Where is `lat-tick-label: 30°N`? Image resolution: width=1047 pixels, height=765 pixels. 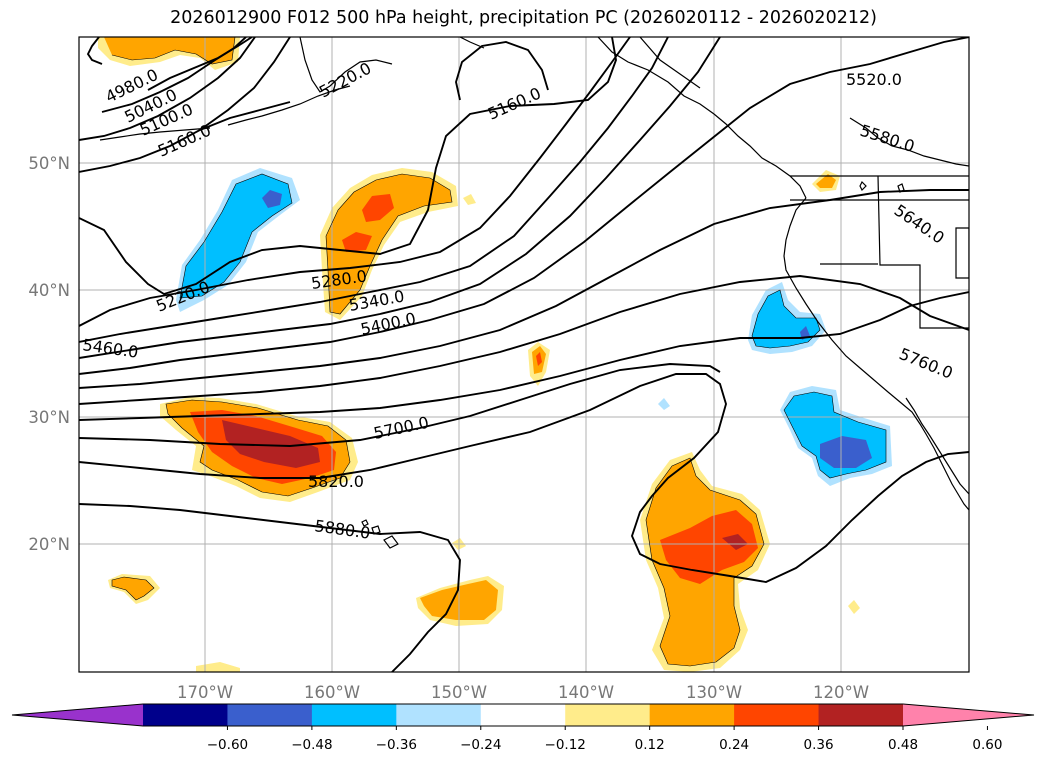 lat-tick-label: 30°N is located at coordinates (49, 417).